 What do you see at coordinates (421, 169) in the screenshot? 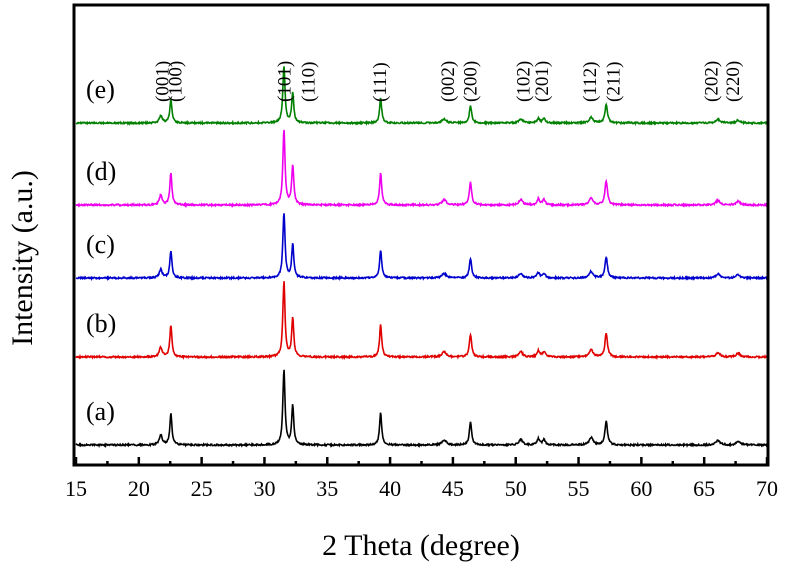
I see `series-line-d` at bounding box center [421, 169].